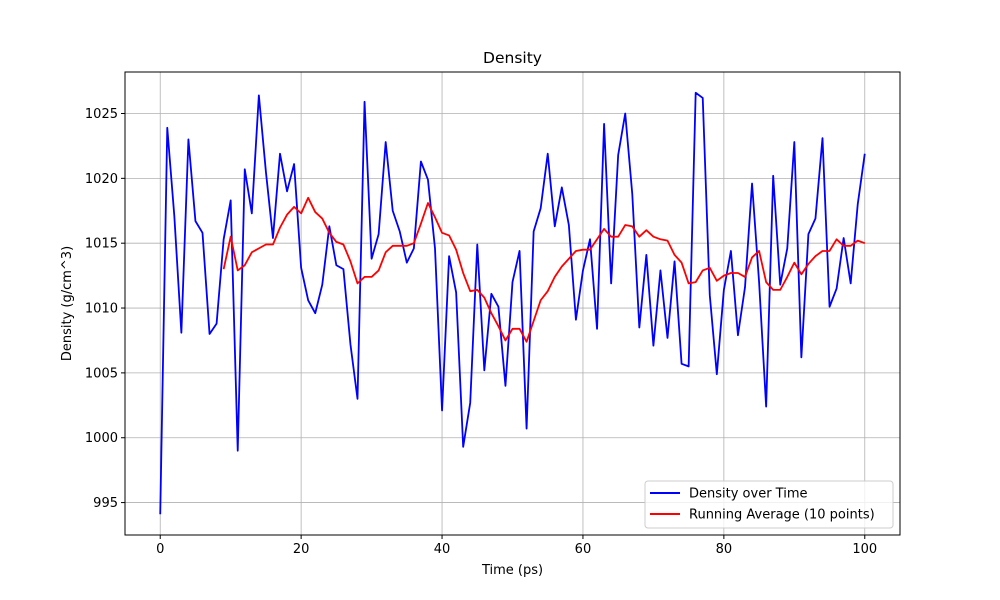  I want to click on y-tick-label: 1020, so click(101, 179).